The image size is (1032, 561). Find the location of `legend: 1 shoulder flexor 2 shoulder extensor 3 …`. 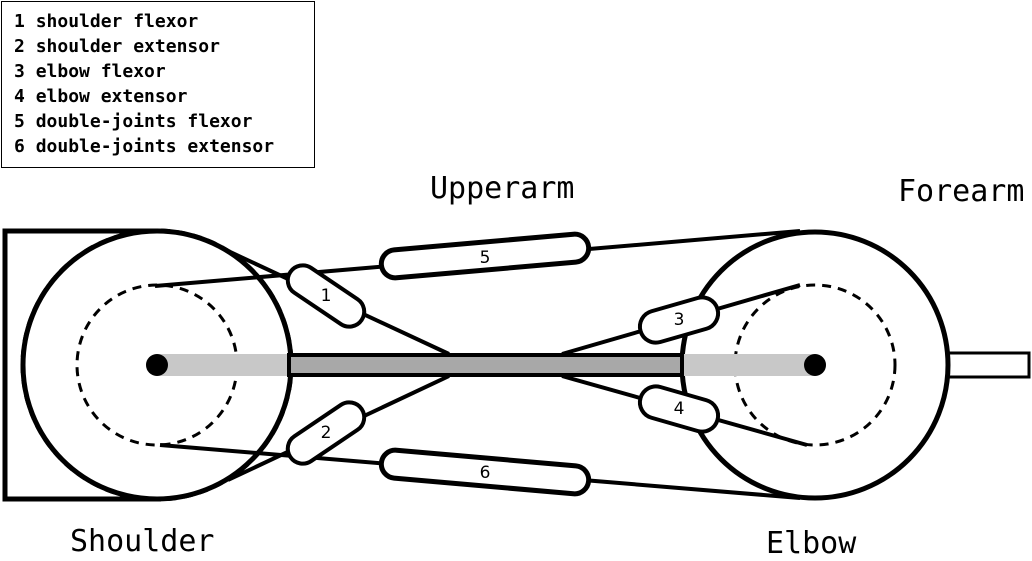

legend: 1 shoulder flexor 2 shoulder extensor 3 … is located at coordinates (158, 84).